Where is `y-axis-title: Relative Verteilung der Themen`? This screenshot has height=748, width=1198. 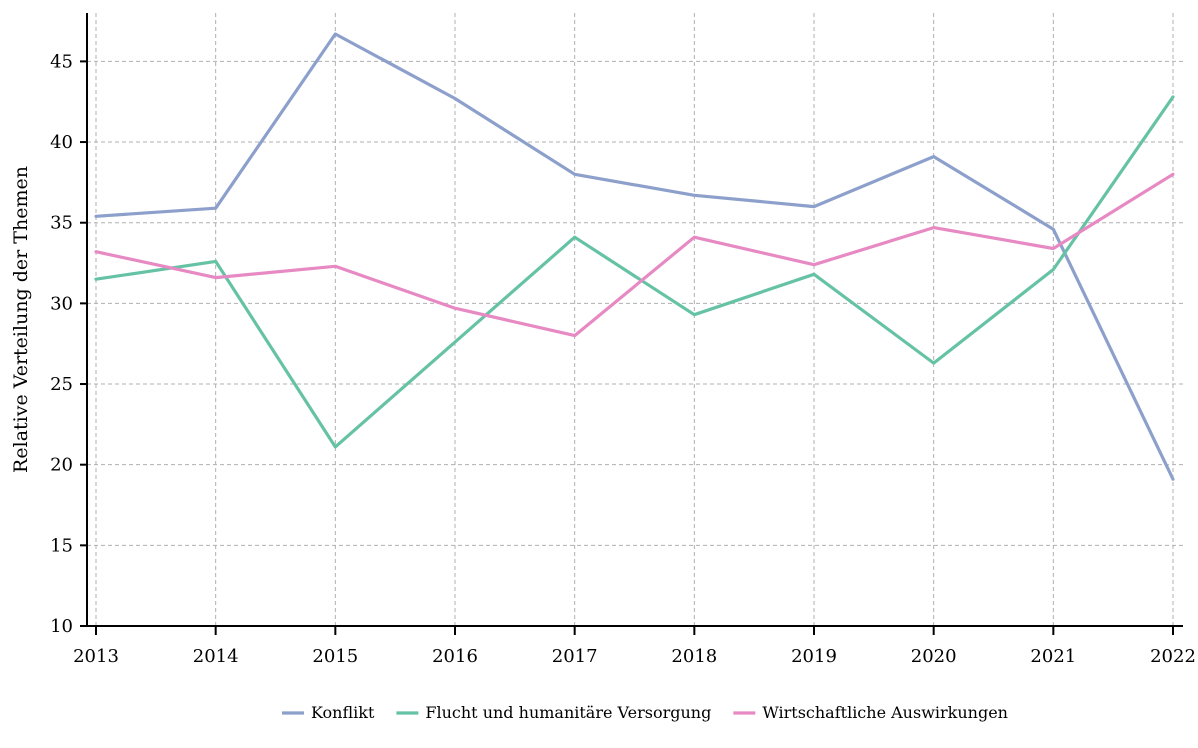 y-axis-title: Relative Verteilung der Themen is located at coordinates (21, 319).